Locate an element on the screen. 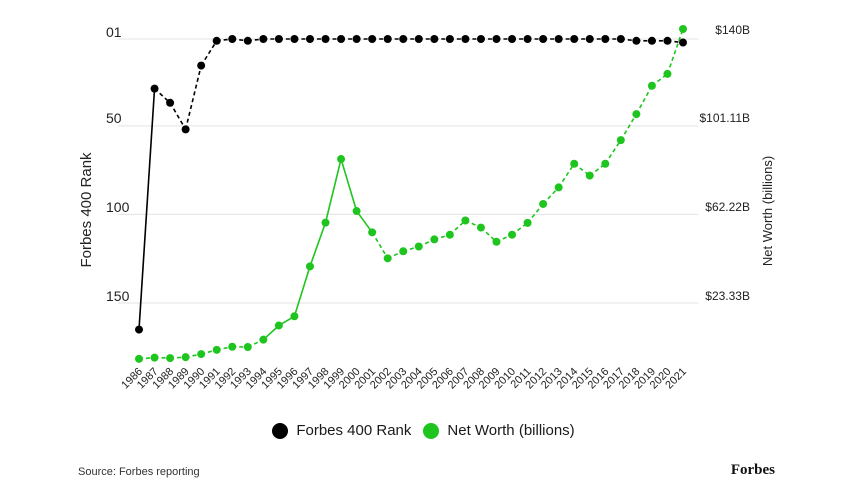 This screenshot has width=847, height=491. legend-swatch-rank is located at coordinates (280, 430).